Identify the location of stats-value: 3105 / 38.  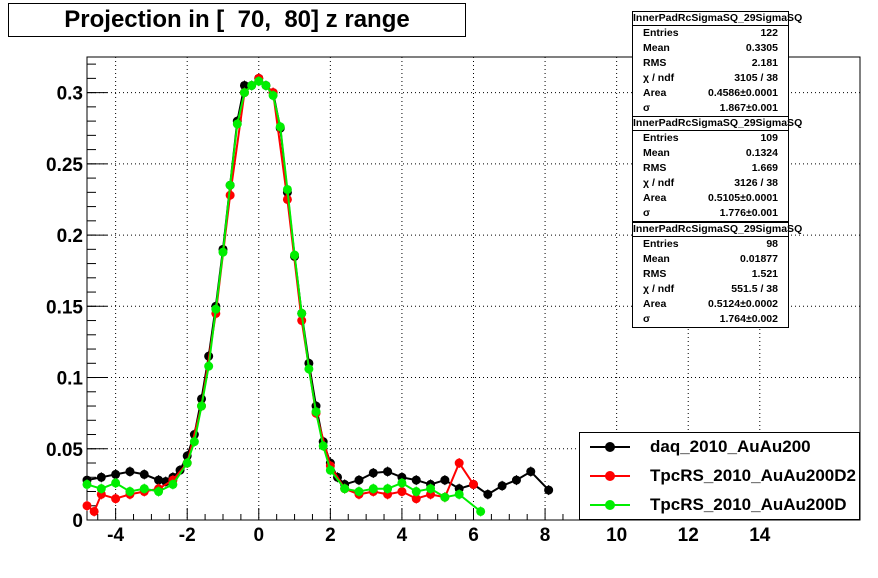
(756, 78).